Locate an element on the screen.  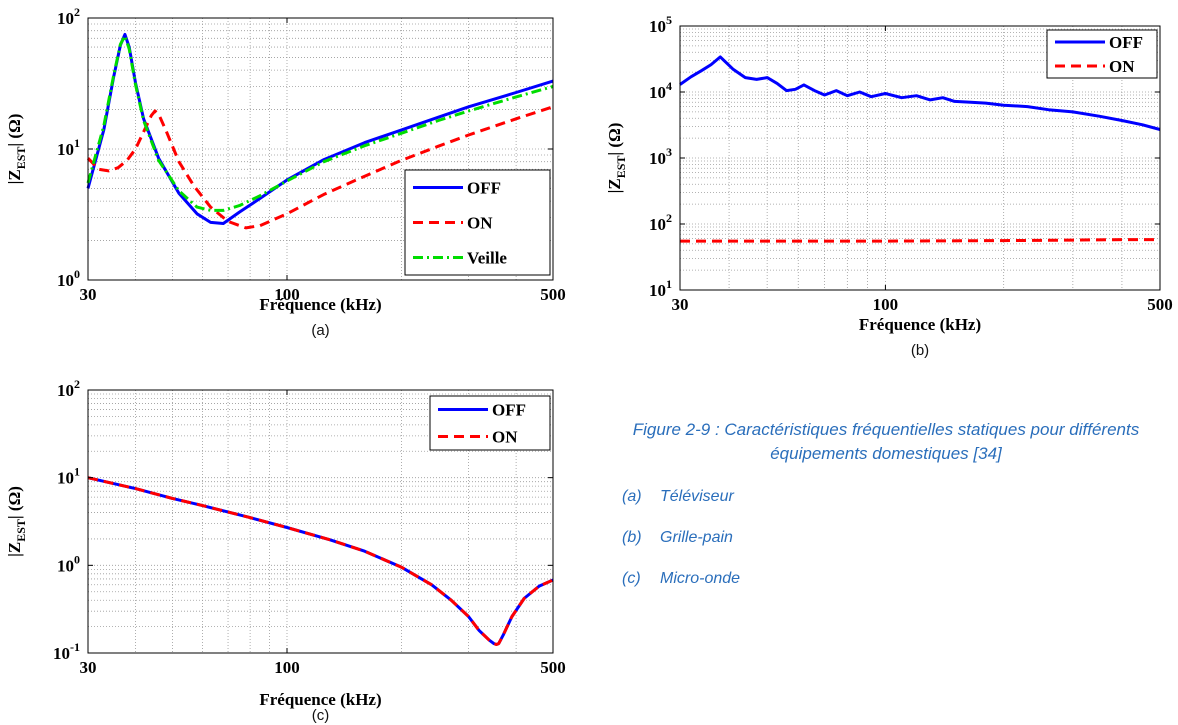
caption-item: (b) Grille-pain is located at coordinates (886, 538).